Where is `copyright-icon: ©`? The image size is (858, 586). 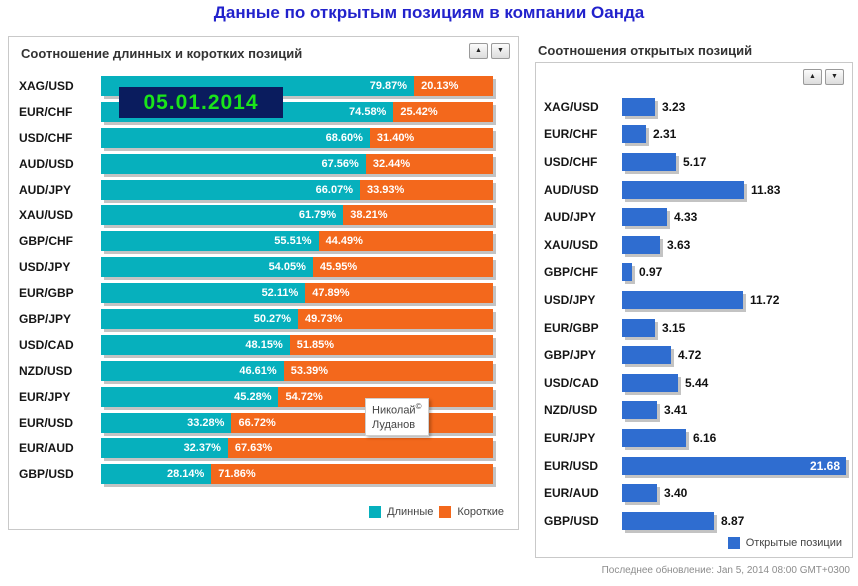
copyright-icon: © is located at coordinates (418, 406).